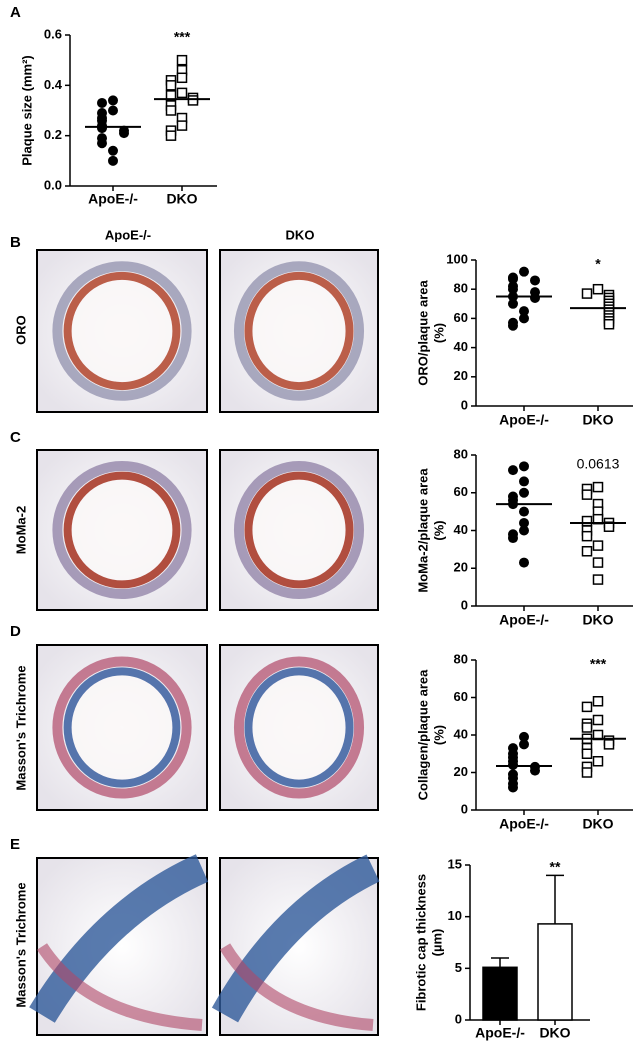 This screenshot has width=643, height=1049. I want to click on y-tick-label: 10, so click(455, 915).